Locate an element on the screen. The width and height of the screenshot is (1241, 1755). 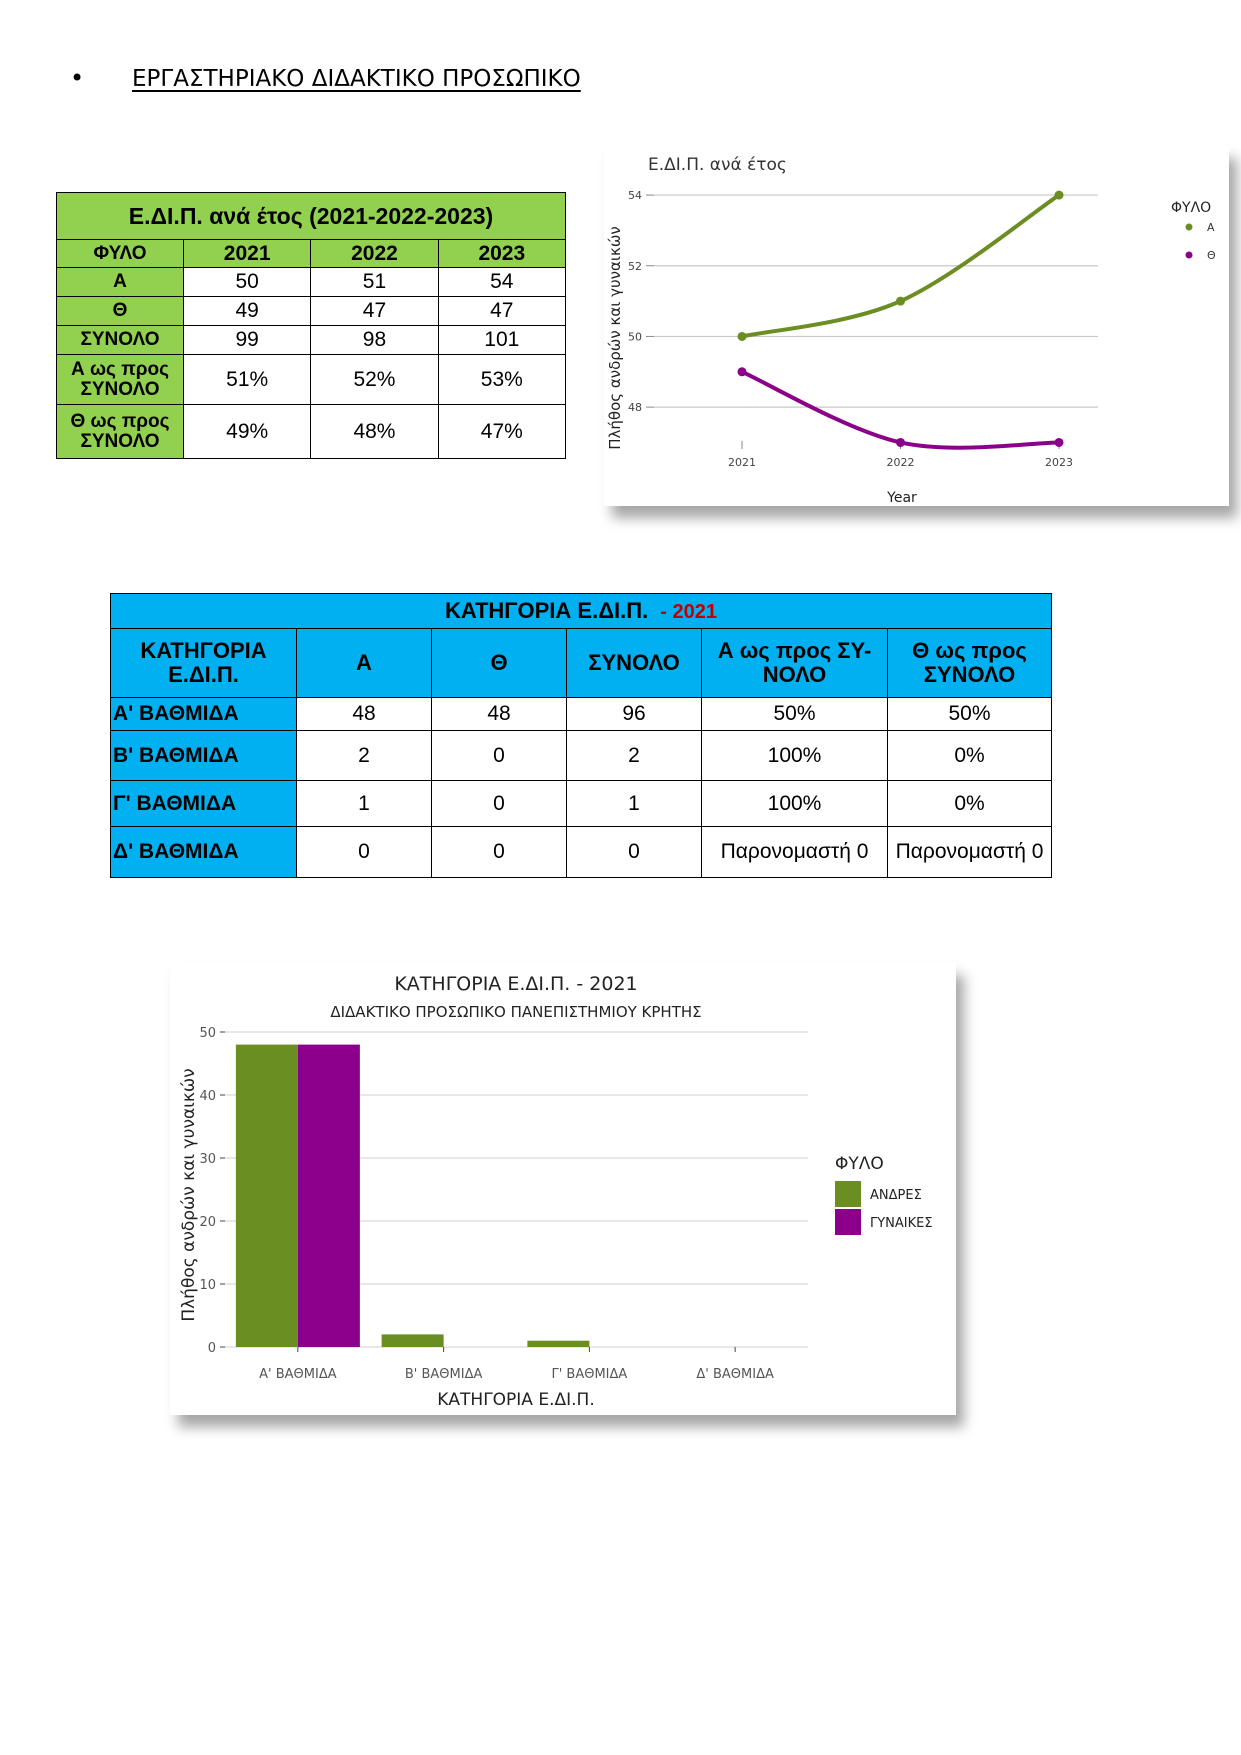
table-cell: 49% is located at coordinates (247, 431).